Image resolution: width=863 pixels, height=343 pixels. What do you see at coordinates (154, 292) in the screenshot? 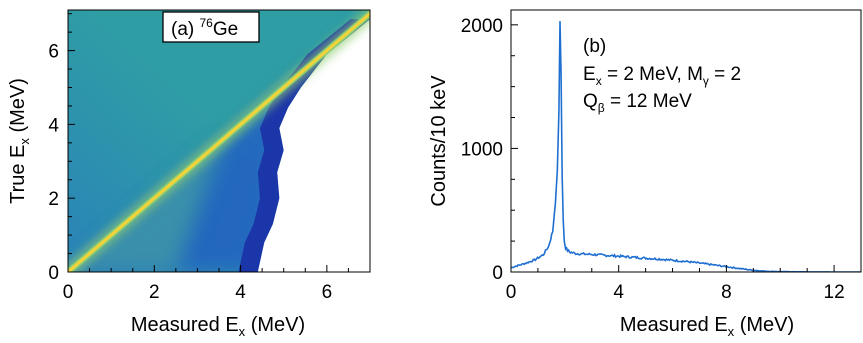
I see `panel-a-x-tick-label: 2` at bounding box center [154, 292].